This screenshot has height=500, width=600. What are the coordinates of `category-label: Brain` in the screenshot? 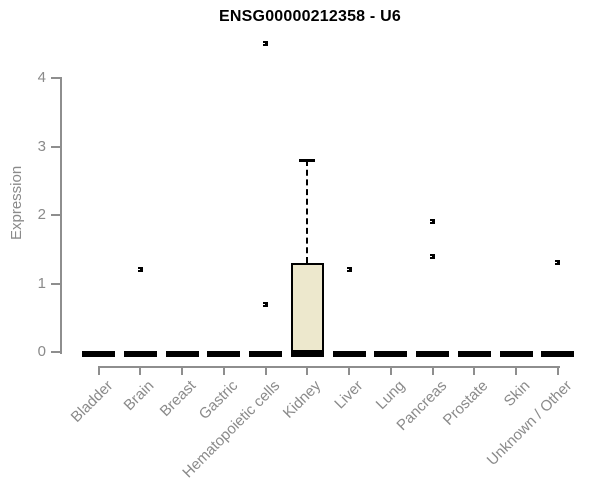 It's located at (139, 396).